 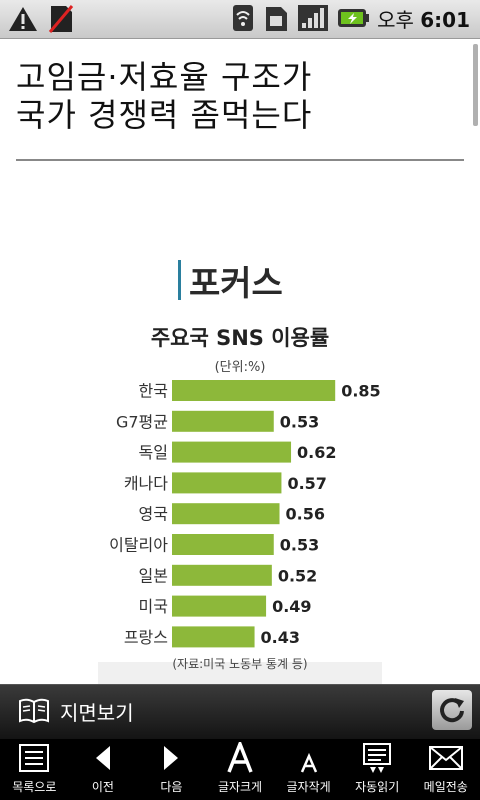 What do you see at coordinates (240, 711) in the screenshot?
I see `page-view-bar: 지면보기` at bounding box center [240, 711].